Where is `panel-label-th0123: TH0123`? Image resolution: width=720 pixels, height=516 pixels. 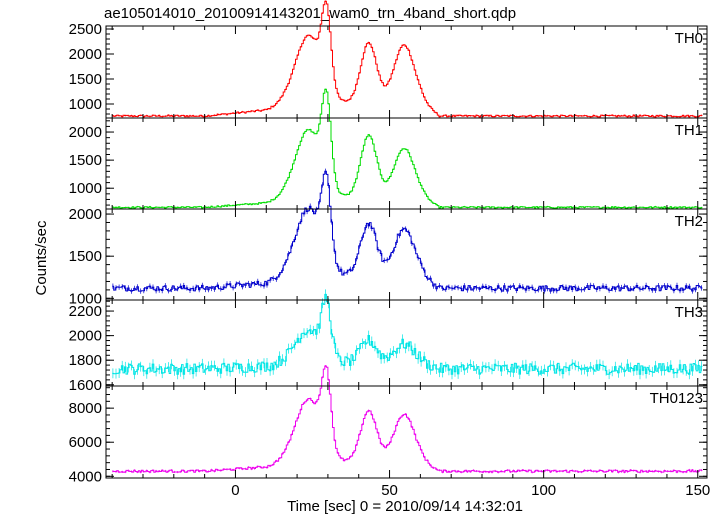 panel-label-th0123: TH0123 is located at coordinates (676, 398).